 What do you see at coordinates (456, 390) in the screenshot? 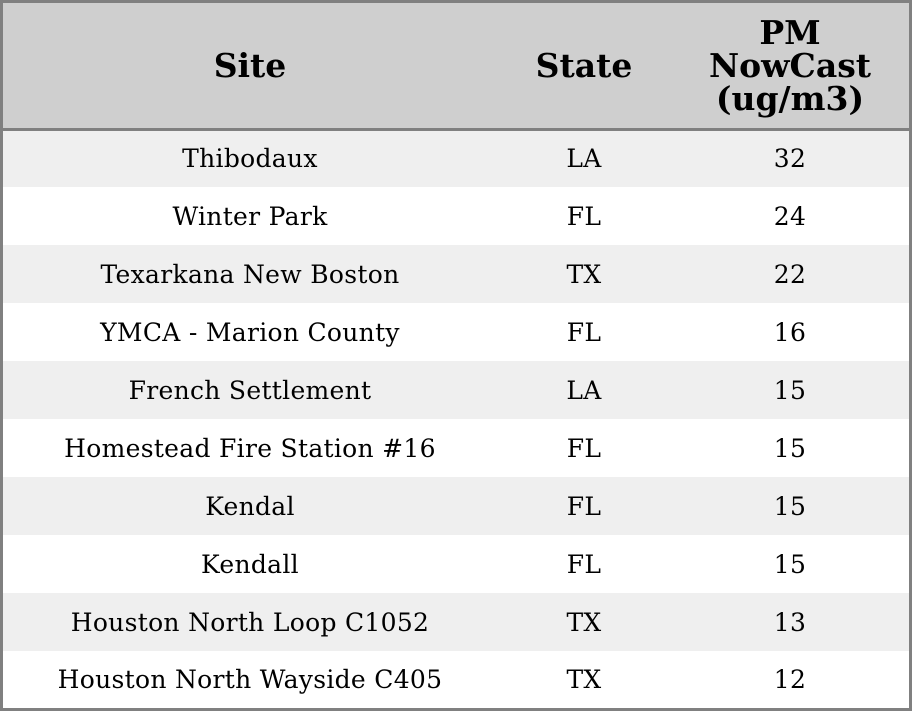
I see `table-row: French Settlement LA 15` at bounding box center [456, 390].